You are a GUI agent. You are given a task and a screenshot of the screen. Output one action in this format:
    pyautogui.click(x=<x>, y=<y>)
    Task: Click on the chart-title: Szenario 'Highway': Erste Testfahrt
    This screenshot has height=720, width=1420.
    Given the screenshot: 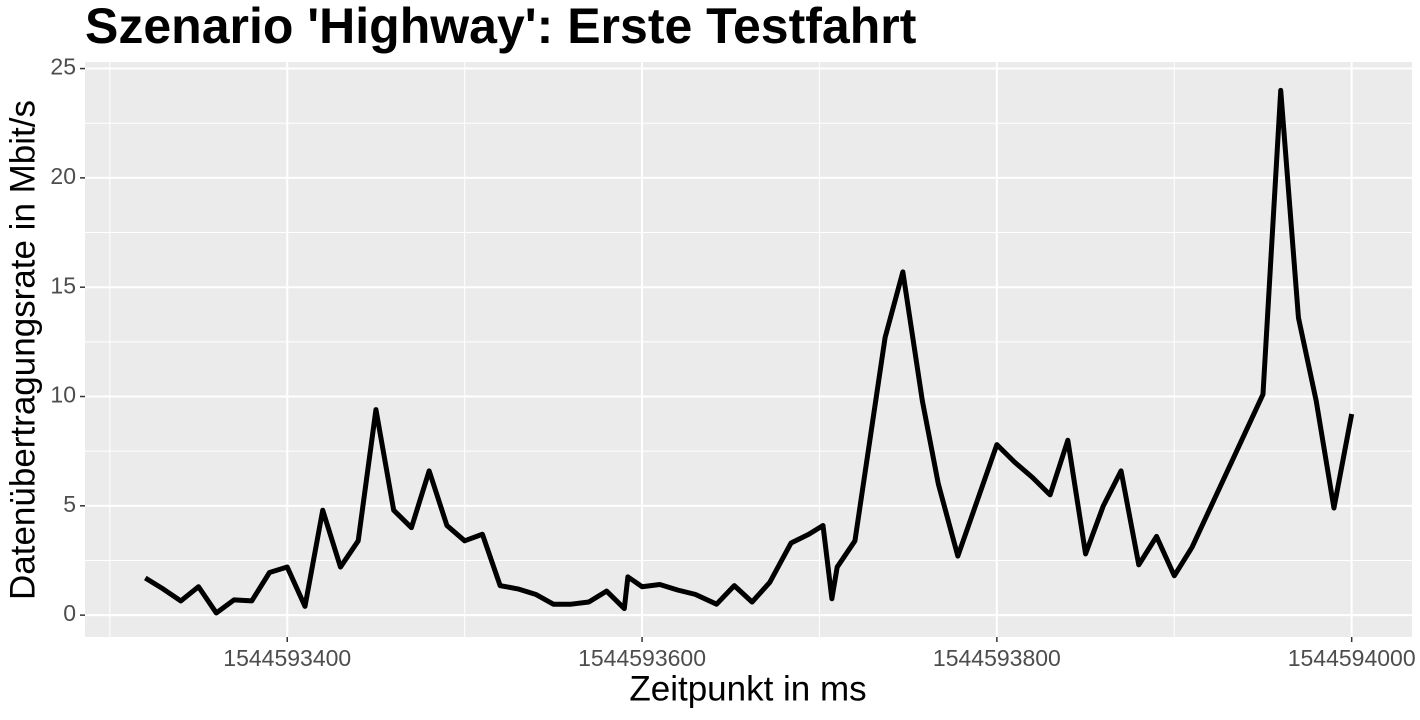 What is the action you would take?
    pyautogui.click(x=501, y=27)
    